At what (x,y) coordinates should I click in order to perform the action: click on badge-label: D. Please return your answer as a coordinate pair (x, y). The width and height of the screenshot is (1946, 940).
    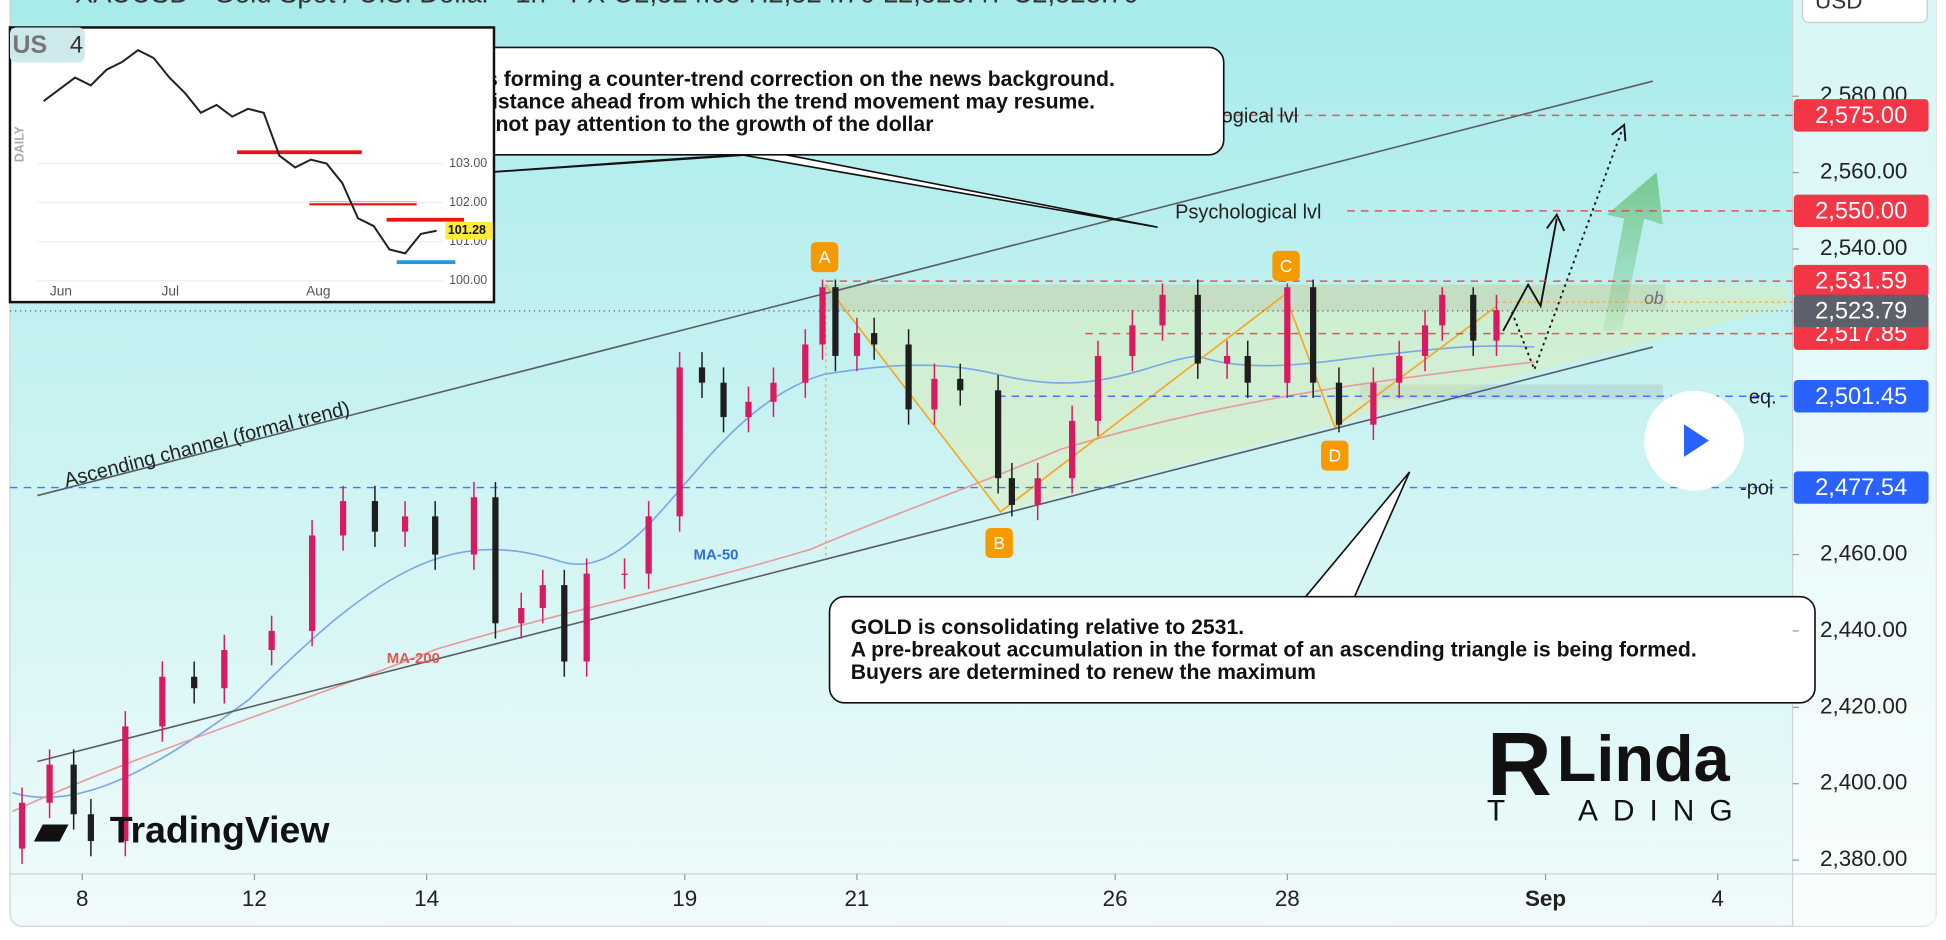
    Looking at the image, I should click on (1334, 455).